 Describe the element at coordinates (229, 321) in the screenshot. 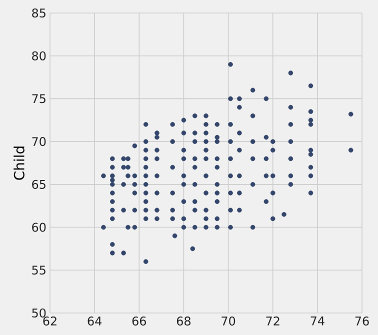

I see `x-tick-label: 70` at that location.